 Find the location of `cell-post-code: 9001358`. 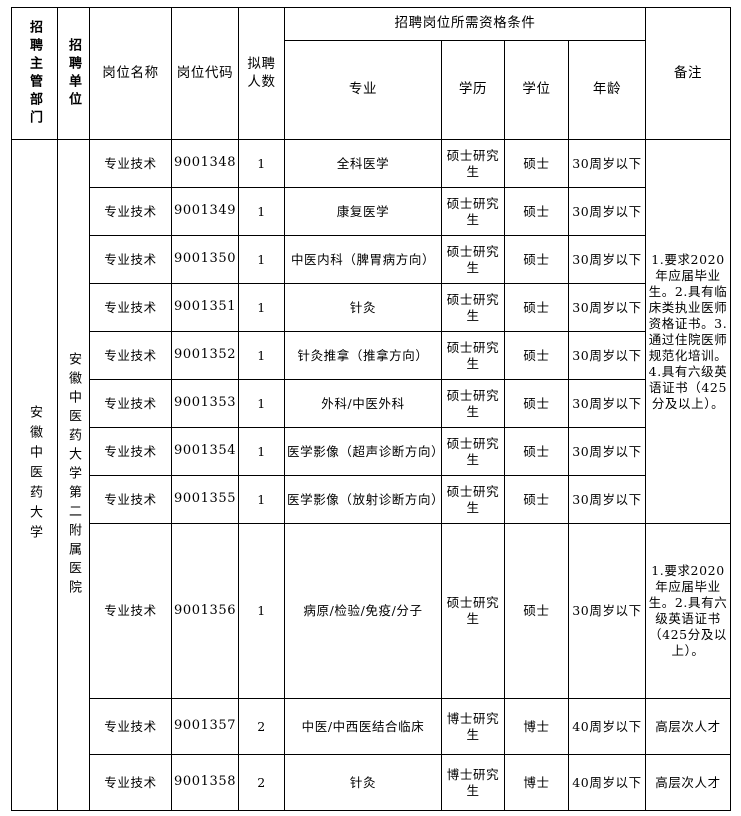

cell-post-code: 9001358 is located at coordinates (205, 782).